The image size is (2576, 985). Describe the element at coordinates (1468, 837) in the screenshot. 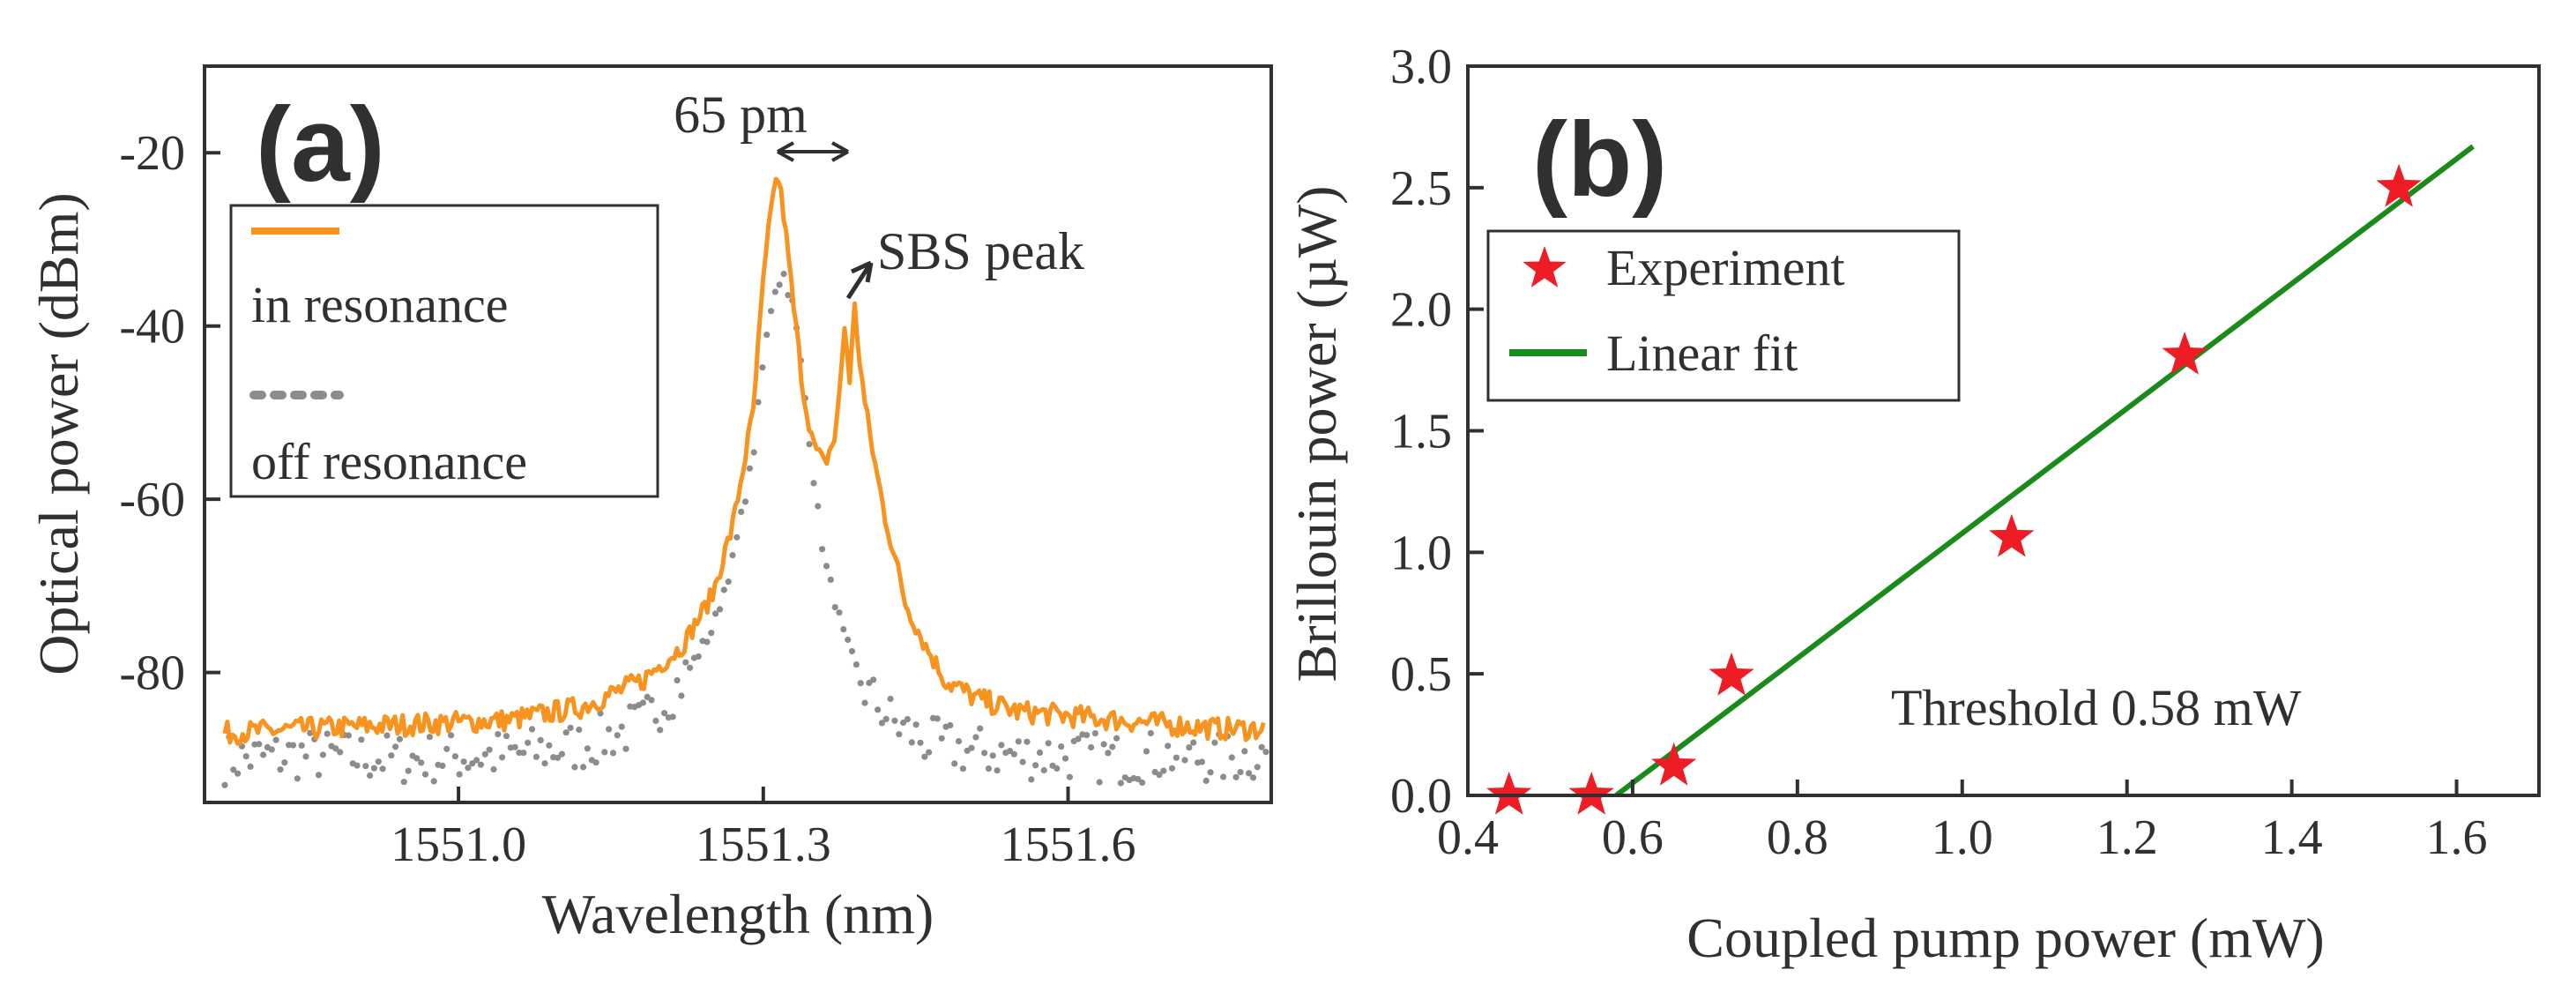

I see `panel-b-x-tick-label: 0.4` at that location.